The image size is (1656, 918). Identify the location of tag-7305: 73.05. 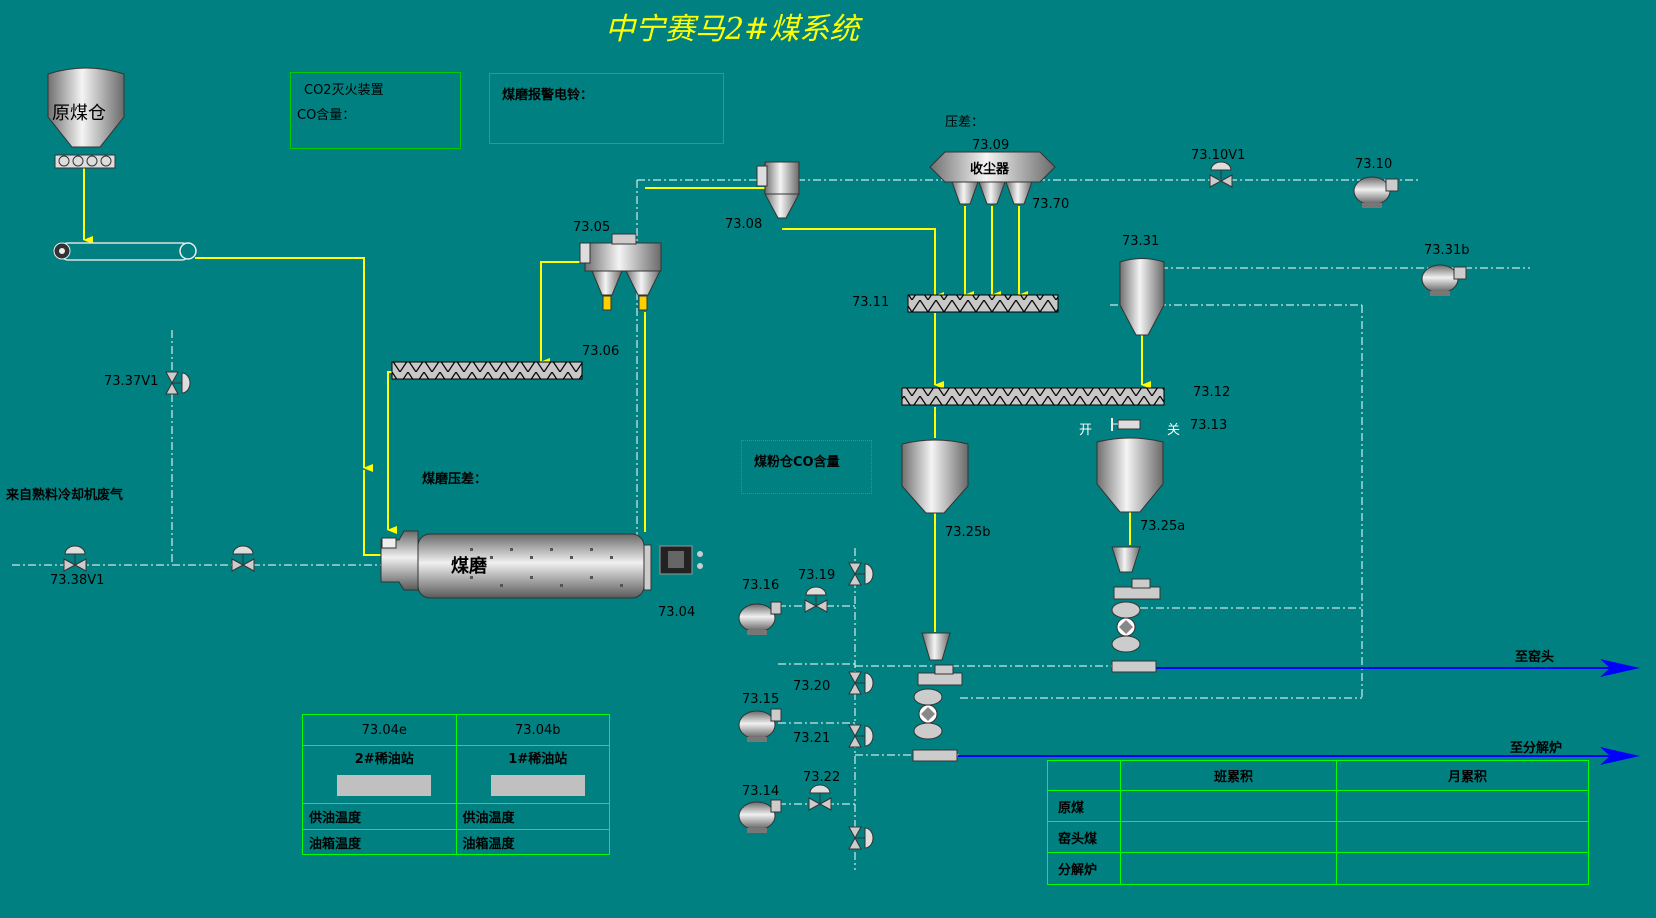
(592, 227).